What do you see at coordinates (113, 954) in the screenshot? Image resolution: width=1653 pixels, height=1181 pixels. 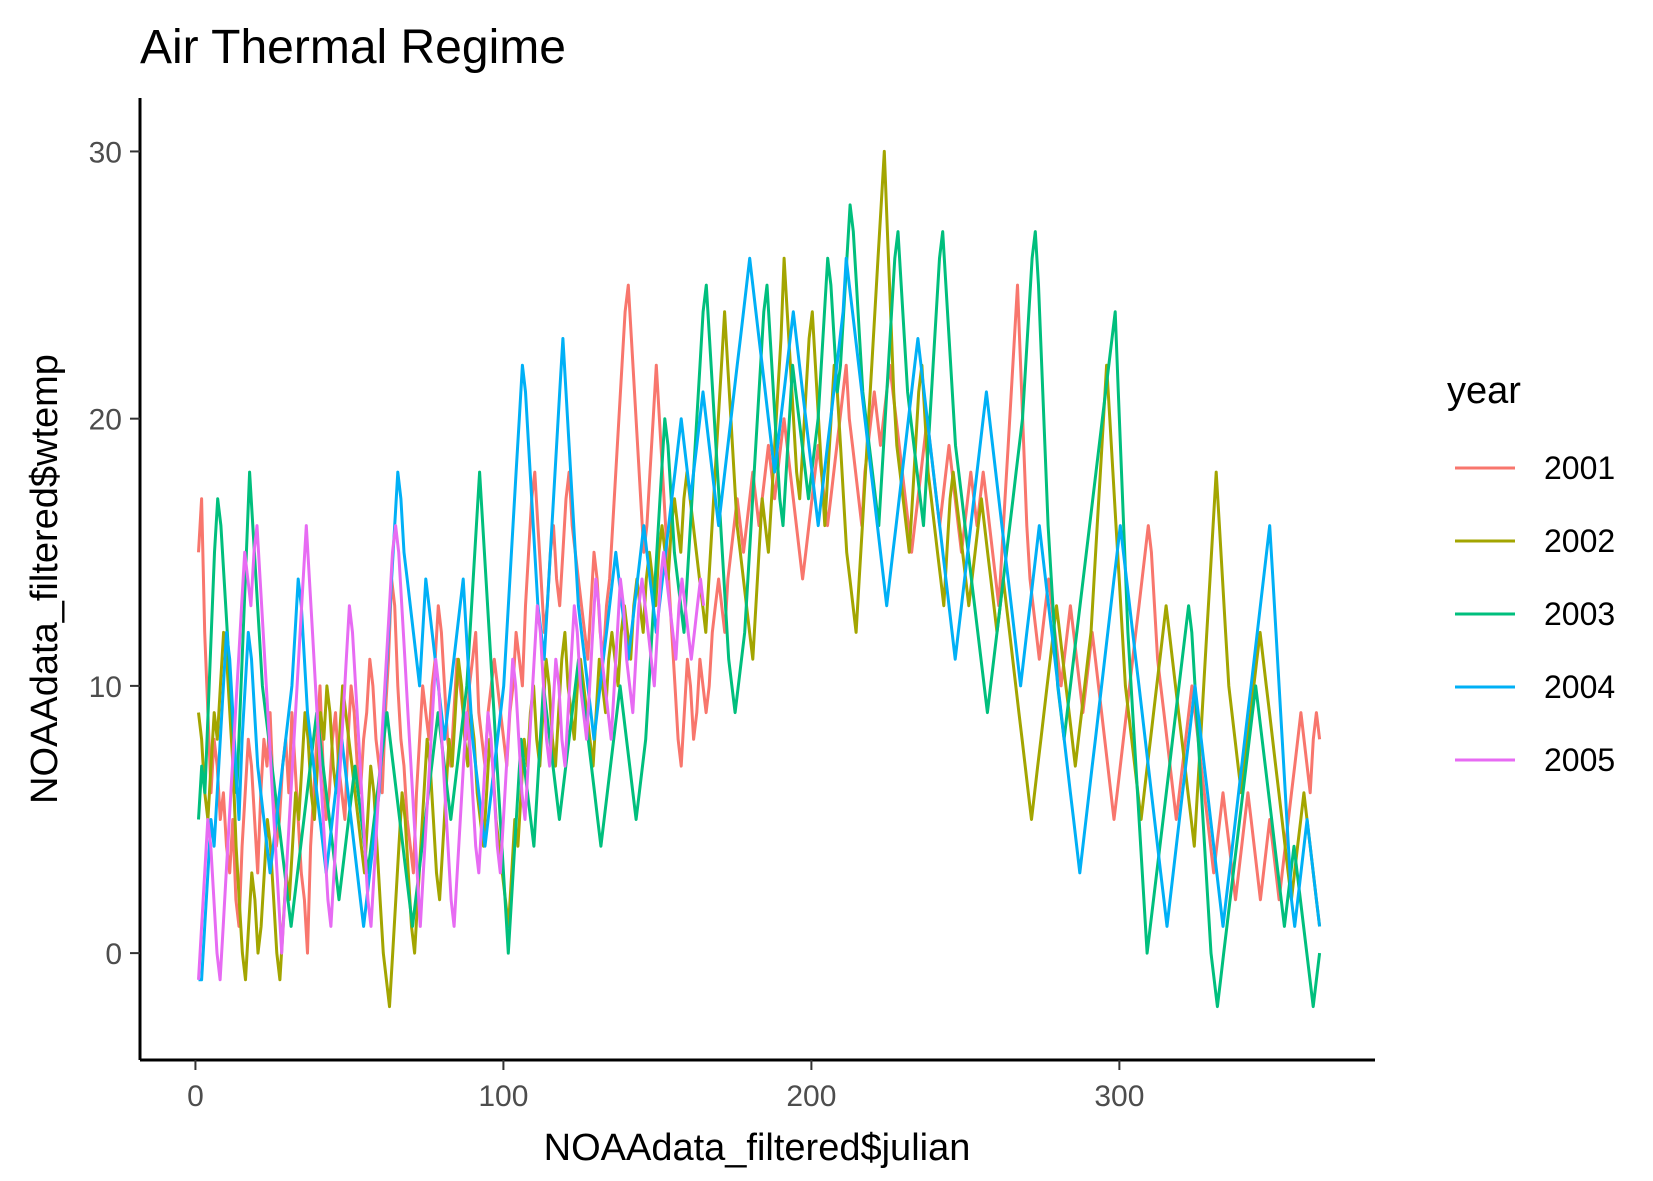 I see `y-tick-label: 0` at bounding box center [113, 954].